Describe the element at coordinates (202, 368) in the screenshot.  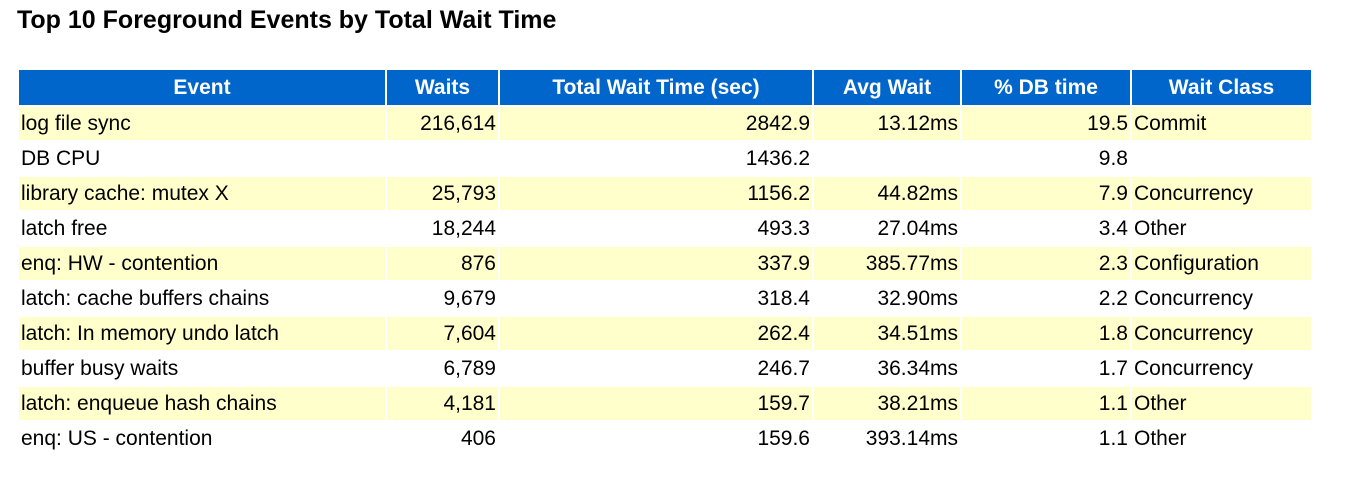
I see `cell-event: buffer busy waits` at that location.